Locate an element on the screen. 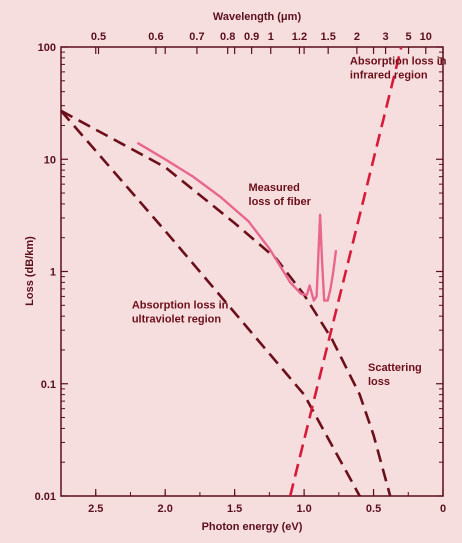 The width and height of the screenshot is (462, 543). top-tick-label: 1.5 is located at coordinates (328, 37).